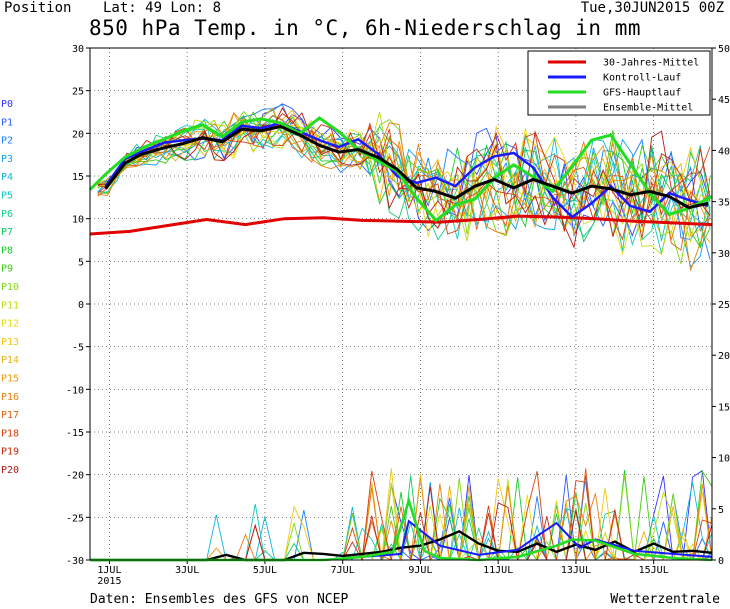  What do you see at coordinates (81, 305) in the screenshot?
I see `y-tick-label-left: 0` at bounding box center [81, 305].